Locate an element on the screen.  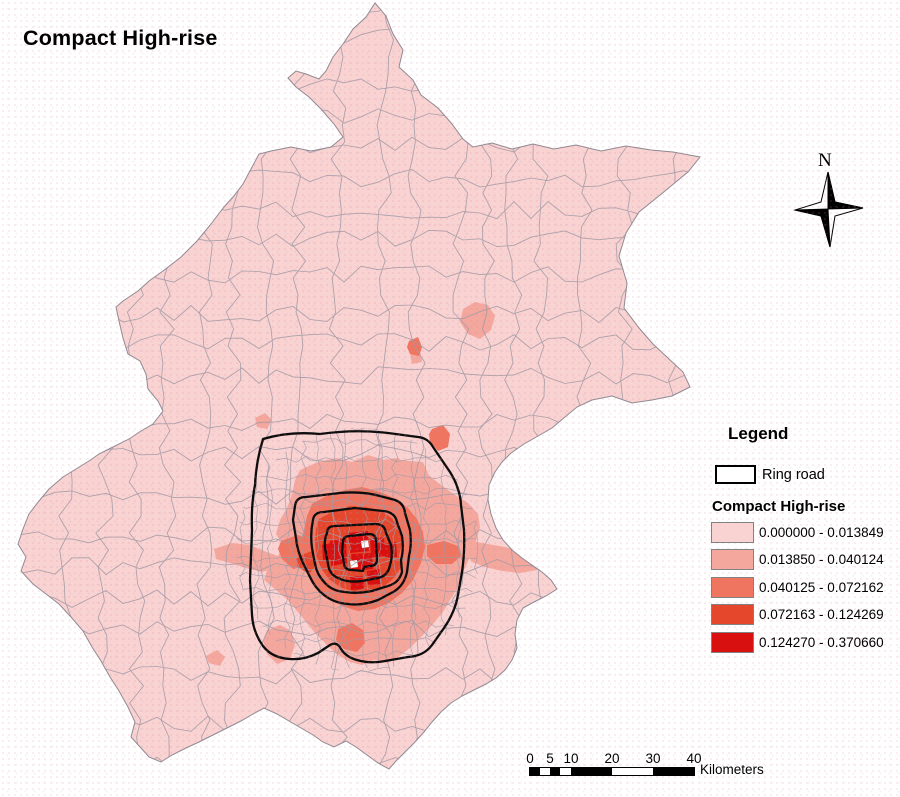
class-5-swatch is located at coordinates (732, 642).